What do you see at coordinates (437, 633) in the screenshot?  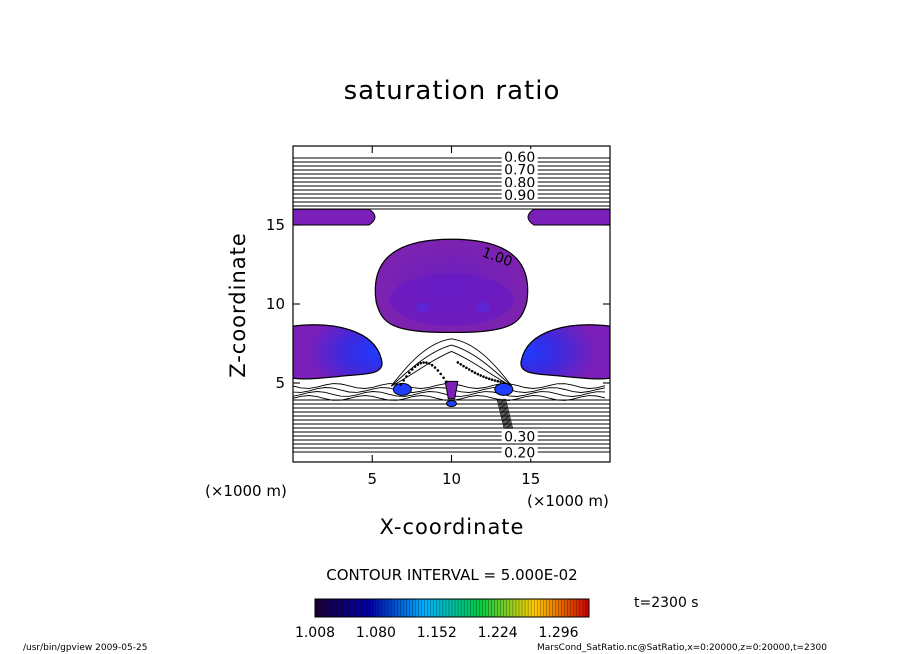 I see `colorbar-tick-label: 1.152` at bounding box center [437, 633].